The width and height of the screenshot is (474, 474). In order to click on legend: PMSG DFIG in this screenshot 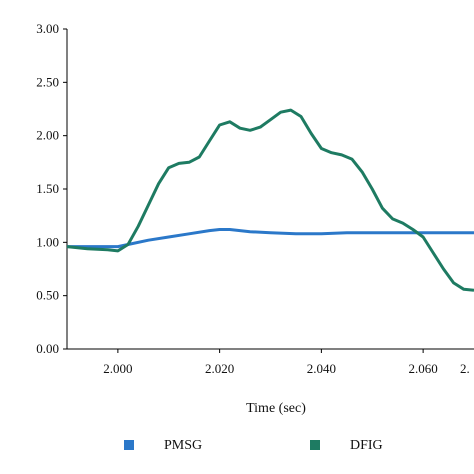, I will do `click(253, 445)`.